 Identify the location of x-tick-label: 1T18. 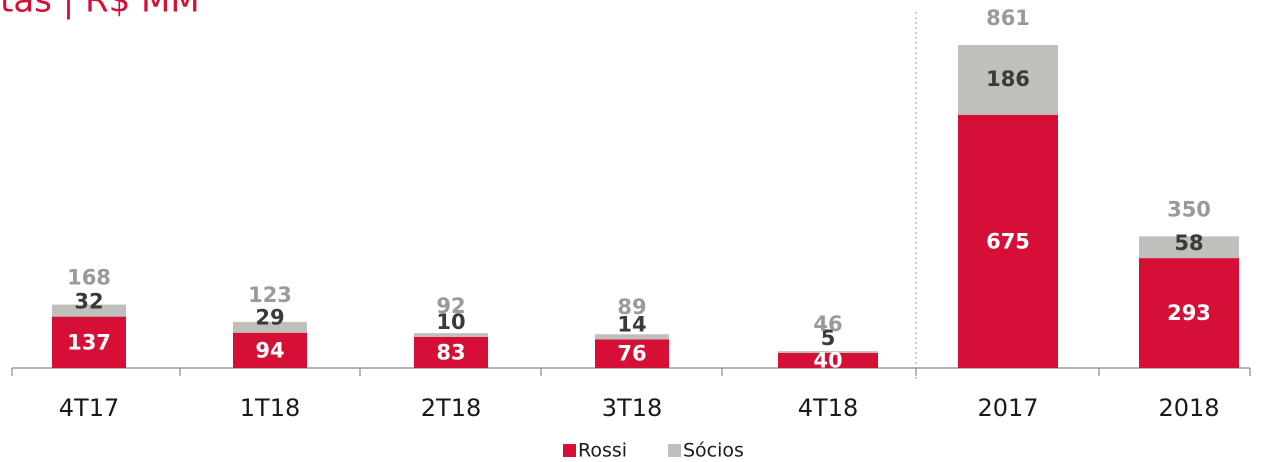
(270, 408).